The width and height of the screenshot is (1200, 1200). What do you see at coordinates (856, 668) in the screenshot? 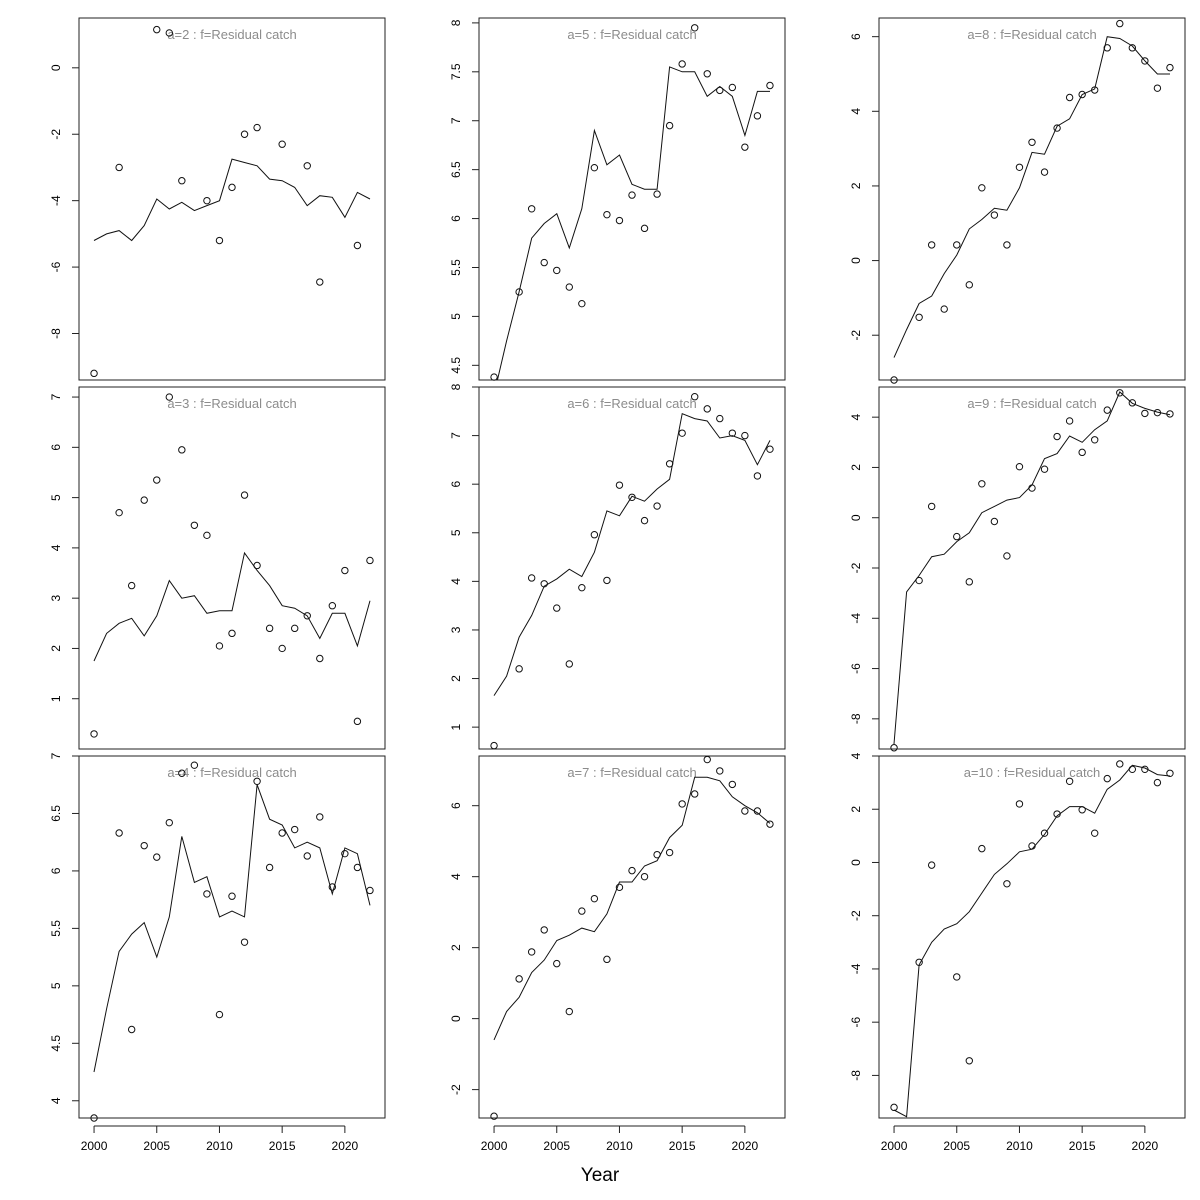
I see `y-tick-label: -6` at bounding box center [856, 668].